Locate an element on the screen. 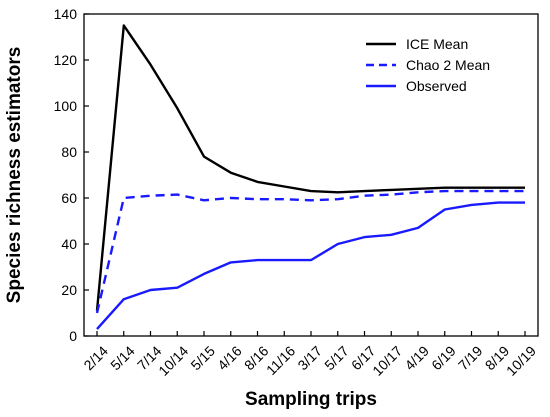 This screenshot has width=550, height=417. y-tick-label: 120 is located at coordinates (66, 60).